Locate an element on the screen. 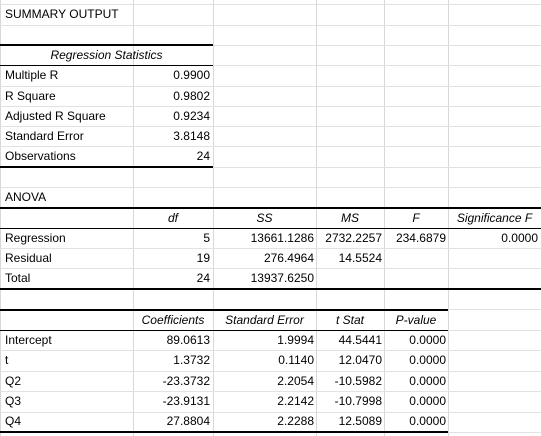 The height and width of the screenshot is (436, 542). coef-header-t-stat: t Stat is located at coordinates (349, 320).